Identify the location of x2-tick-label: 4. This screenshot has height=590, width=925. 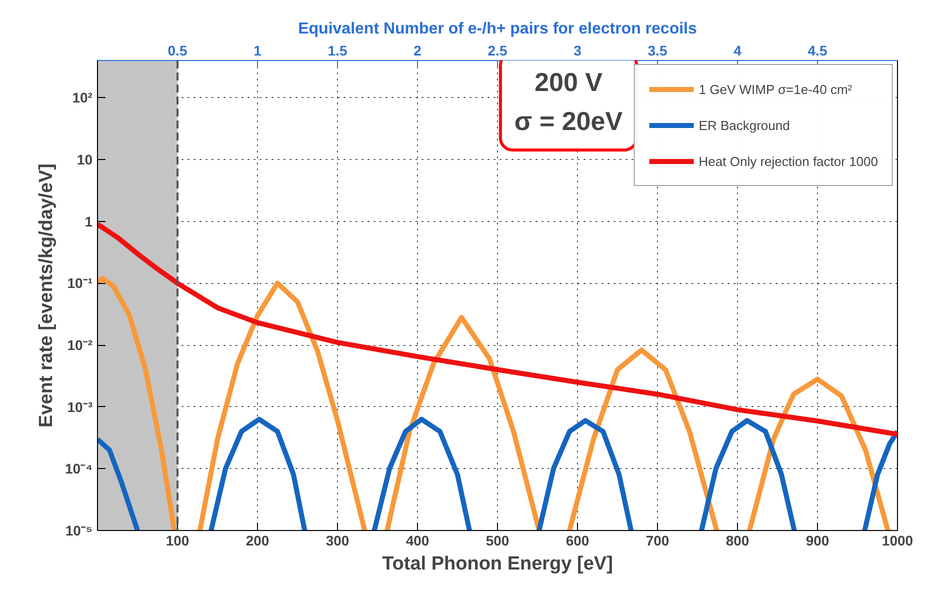
(738, 50).